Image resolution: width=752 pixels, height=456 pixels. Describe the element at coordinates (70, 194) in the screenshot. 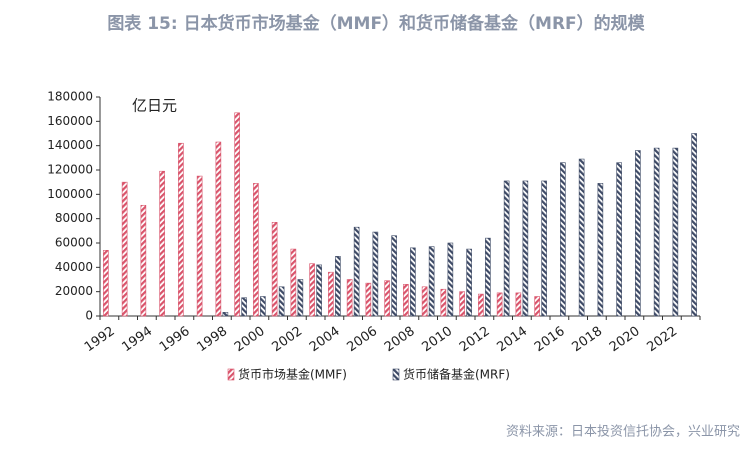

I see `y-tick-label: 100000` at that location.